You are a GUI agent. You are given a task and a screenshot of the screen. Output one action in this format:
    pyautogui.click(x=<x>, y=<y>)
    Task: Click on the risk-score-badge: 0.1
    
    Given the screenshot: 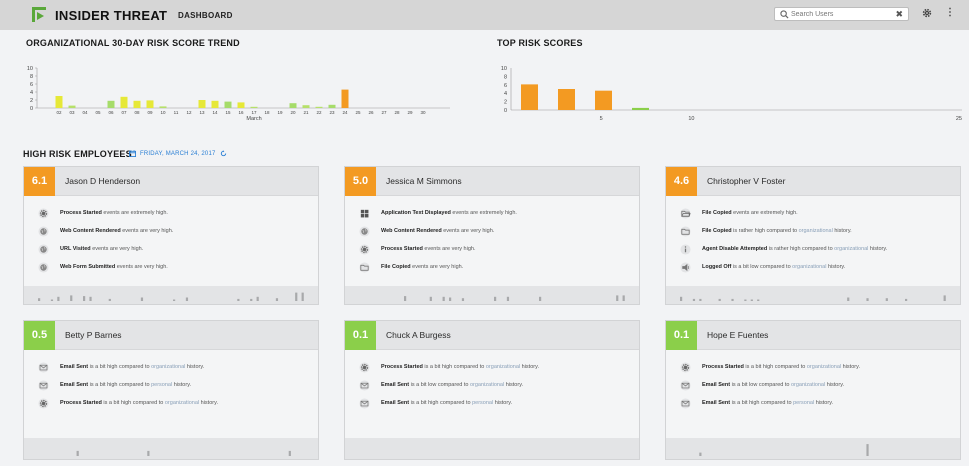 What is the action you would take?
    pyautogui.click(x=360, y=335)
    